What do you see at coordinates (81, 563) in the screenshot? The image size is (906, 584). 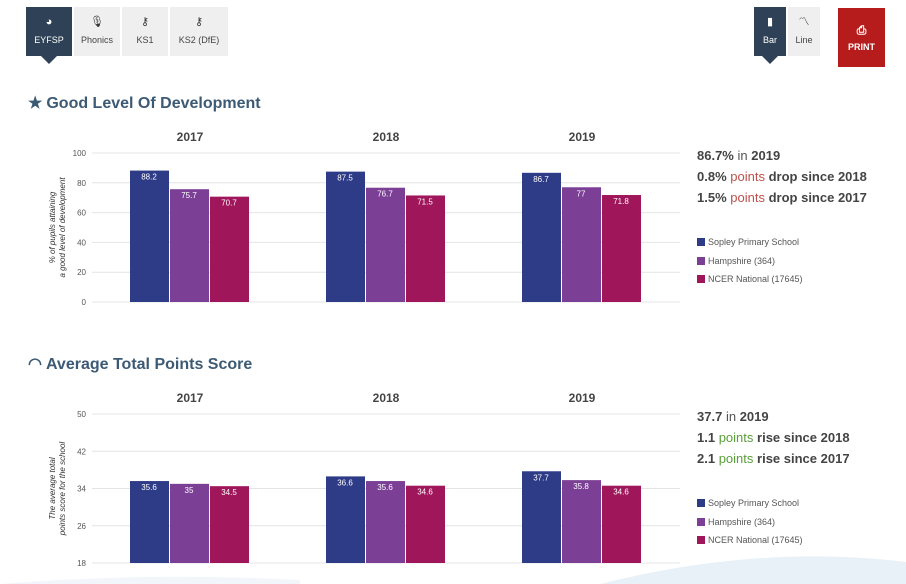 I see `y-tick-label: 18` at bounding box center [81, 563].